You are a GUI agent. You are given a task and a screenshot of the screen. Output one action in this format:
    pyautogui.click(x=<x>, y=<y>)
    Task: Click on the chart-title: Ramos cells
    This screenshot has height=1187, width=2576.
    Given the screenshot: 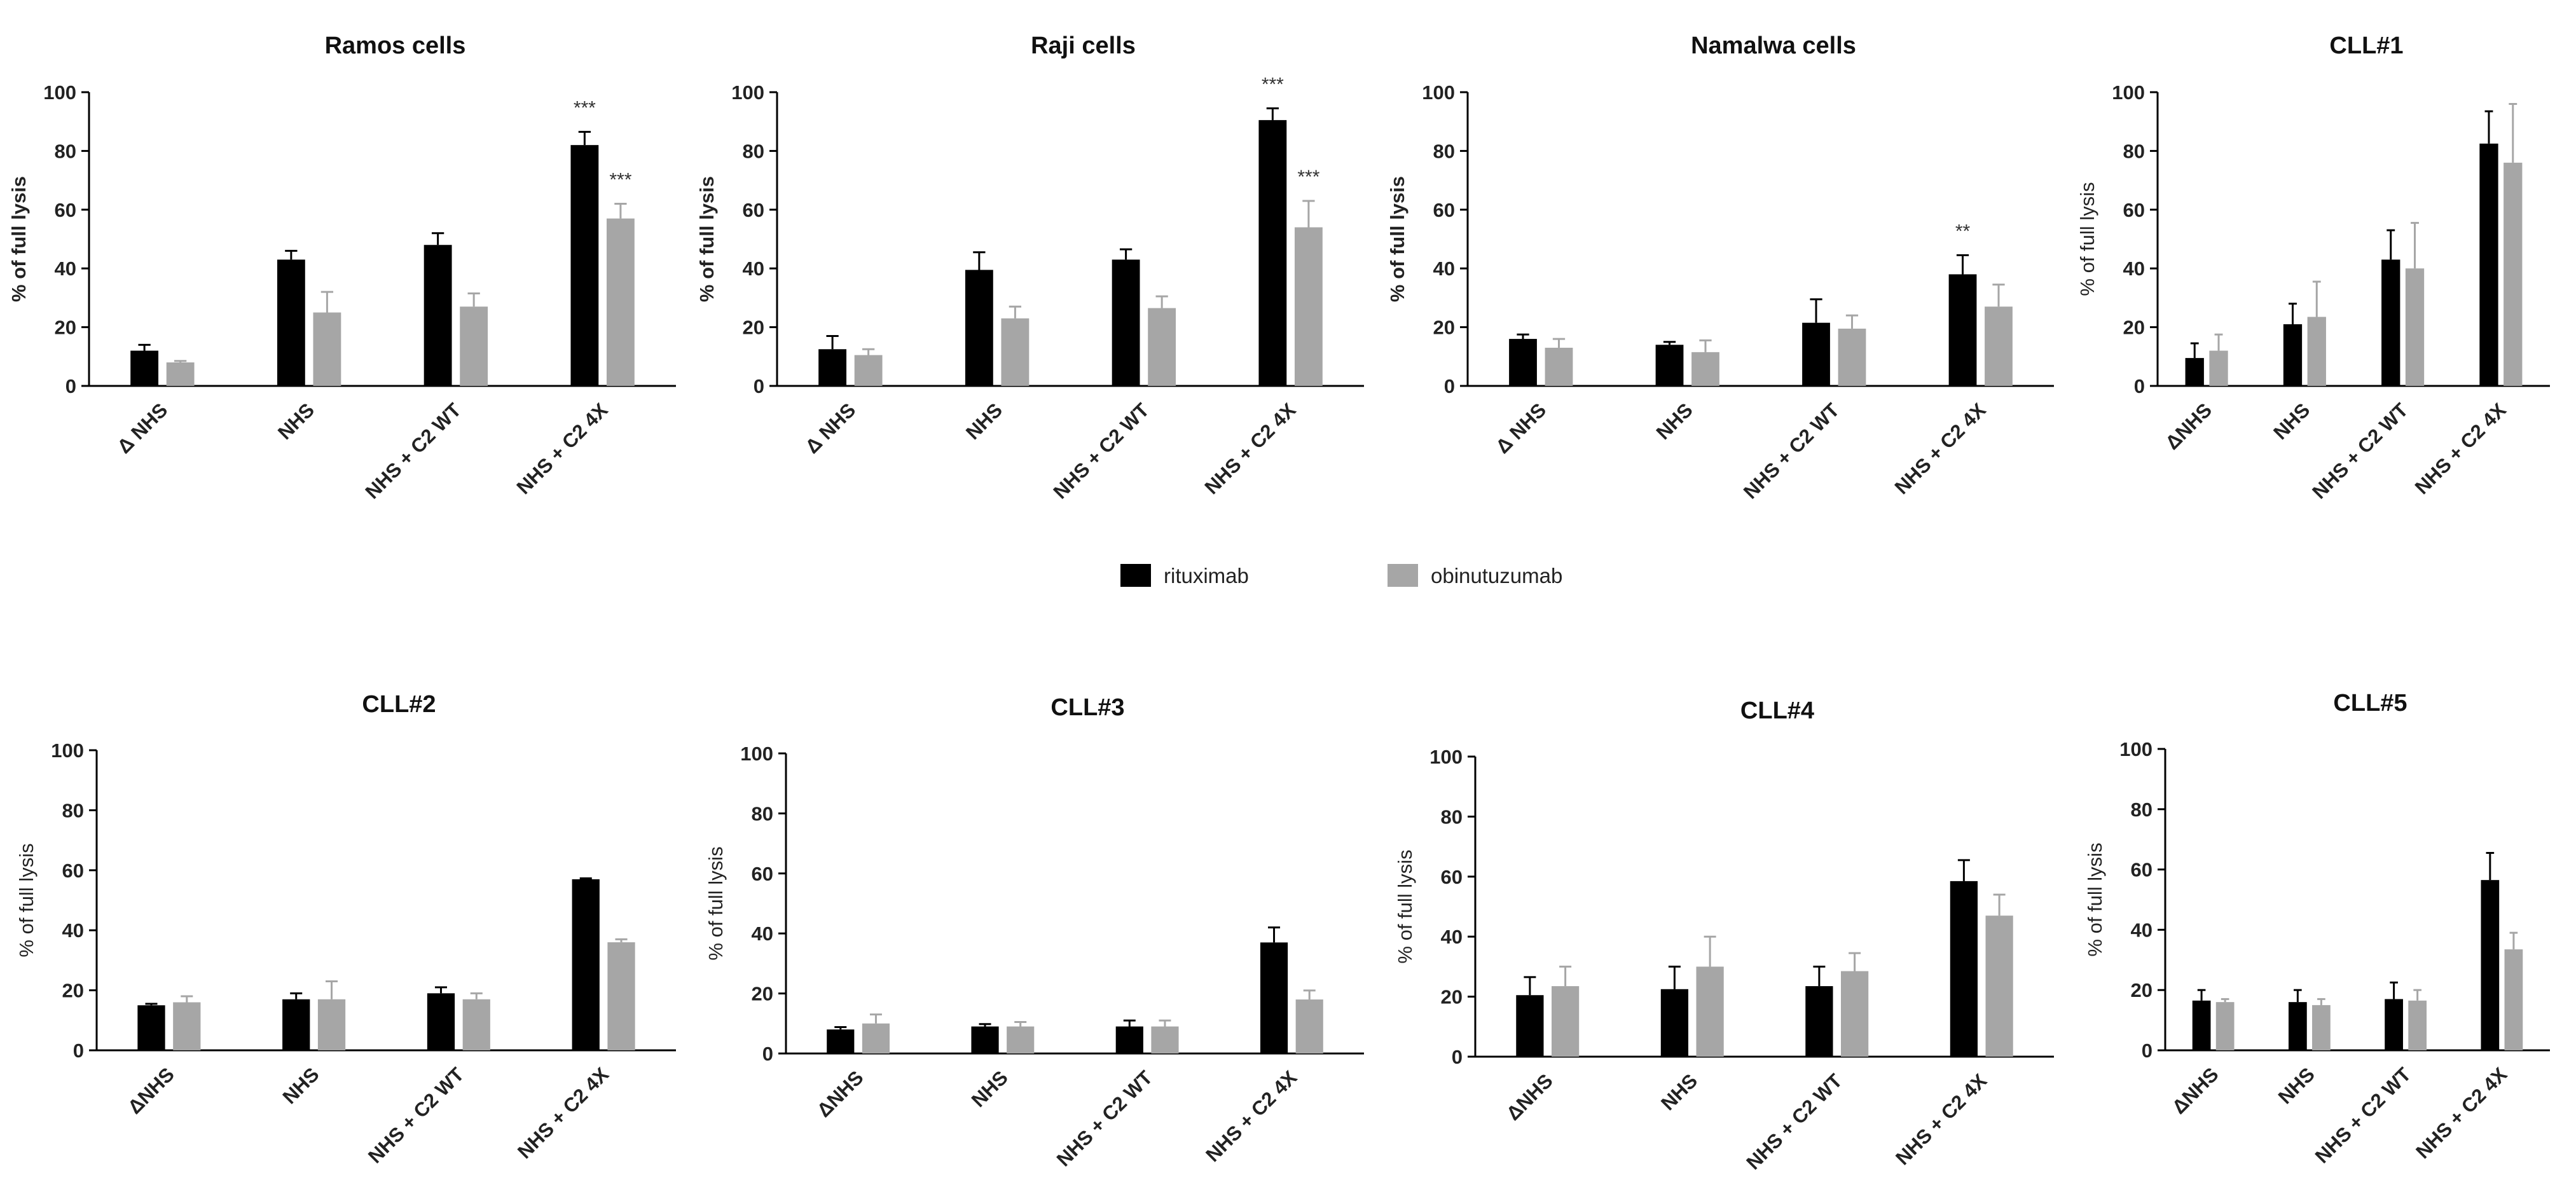 What is the action you would take?
    pyautogui.click(x=395, y=45)
    